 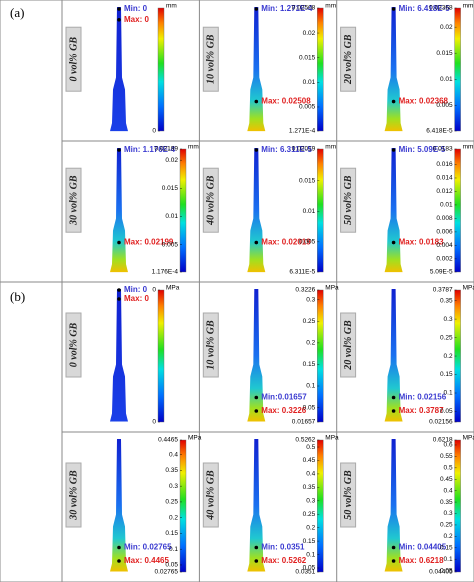 What do you see at coordinates (425, 8) in the screenshot?
I see `min-label: Min: 6.418E-5` at bounding box center [425, 8].